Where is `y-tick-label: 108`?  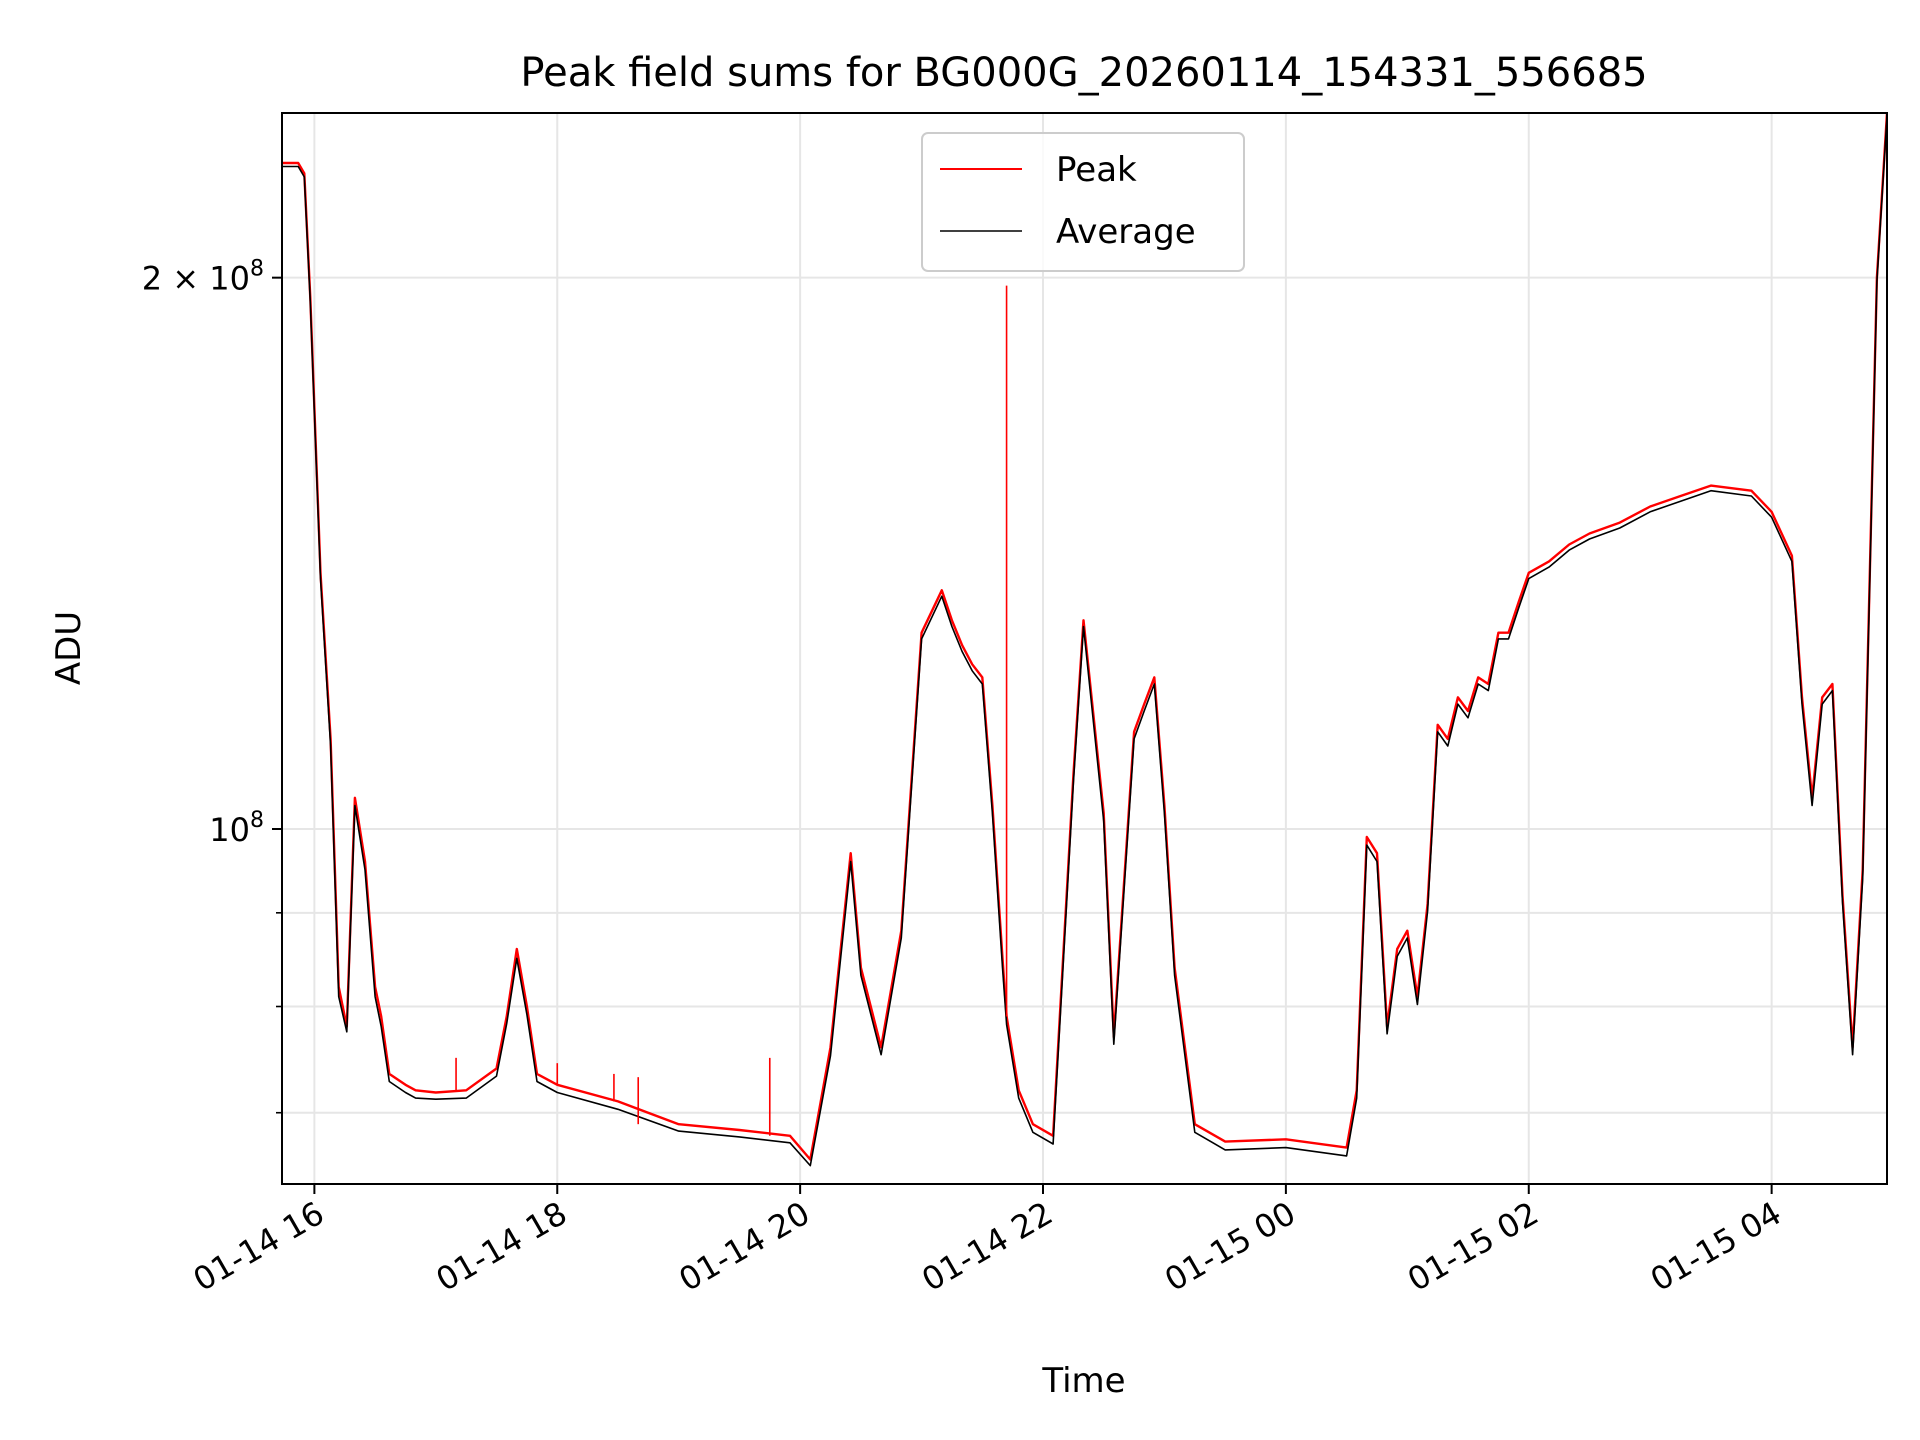 y-tick-label: 108 is located at coordinates (236, 828).